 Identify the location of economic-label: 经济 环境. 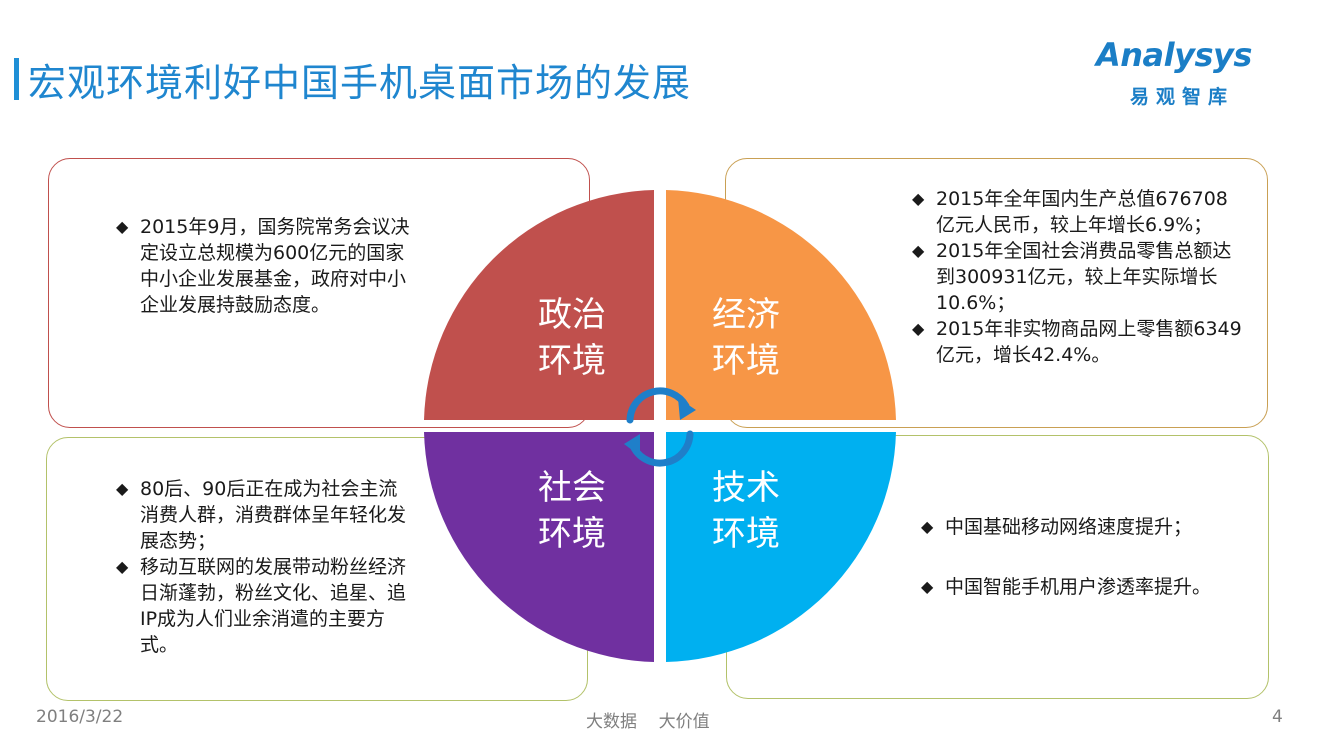
(746, 338).